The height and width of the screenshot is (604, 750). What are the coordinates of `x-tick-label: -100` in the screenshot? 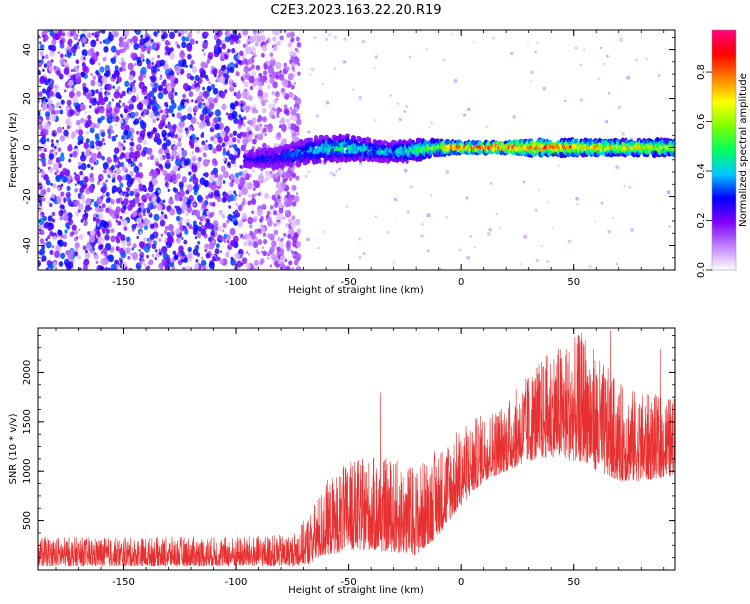 It's located at (236, 282).